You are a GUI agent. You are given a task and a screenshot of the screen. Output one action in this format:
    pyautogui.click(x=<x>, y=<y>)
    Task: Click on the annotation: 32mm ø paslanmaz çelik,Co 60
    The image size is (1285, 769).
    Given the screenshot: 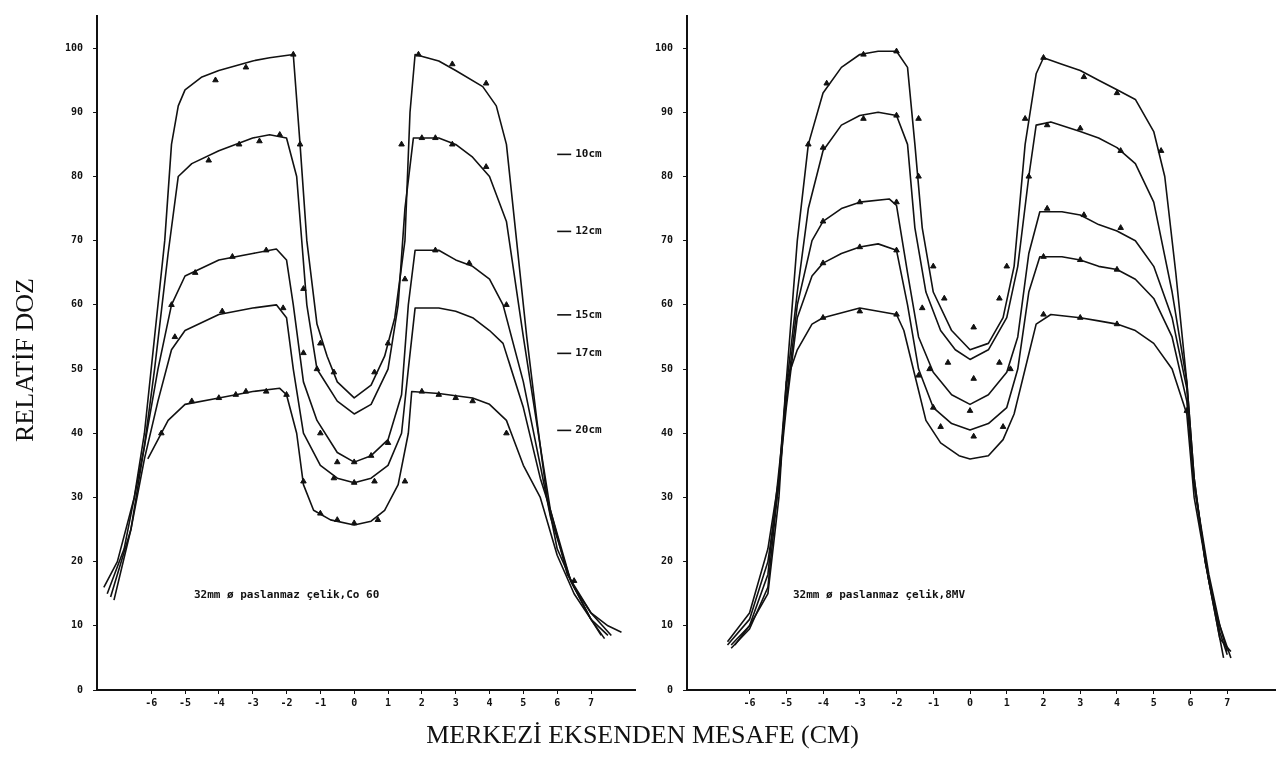 What is the action you would take?
    pyautogui.click(x=286, y=595)
    